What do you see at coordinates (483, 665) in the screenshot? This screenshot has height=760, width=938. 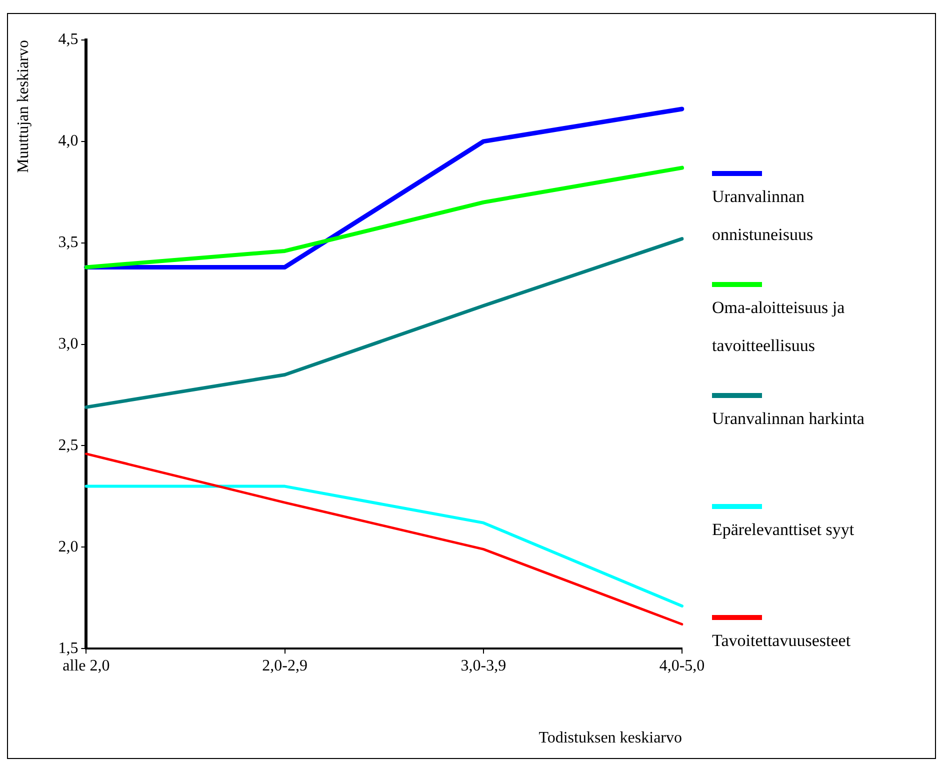 I see `x-tick-label: 3,0-3,9` at bounding box center [483, 665].